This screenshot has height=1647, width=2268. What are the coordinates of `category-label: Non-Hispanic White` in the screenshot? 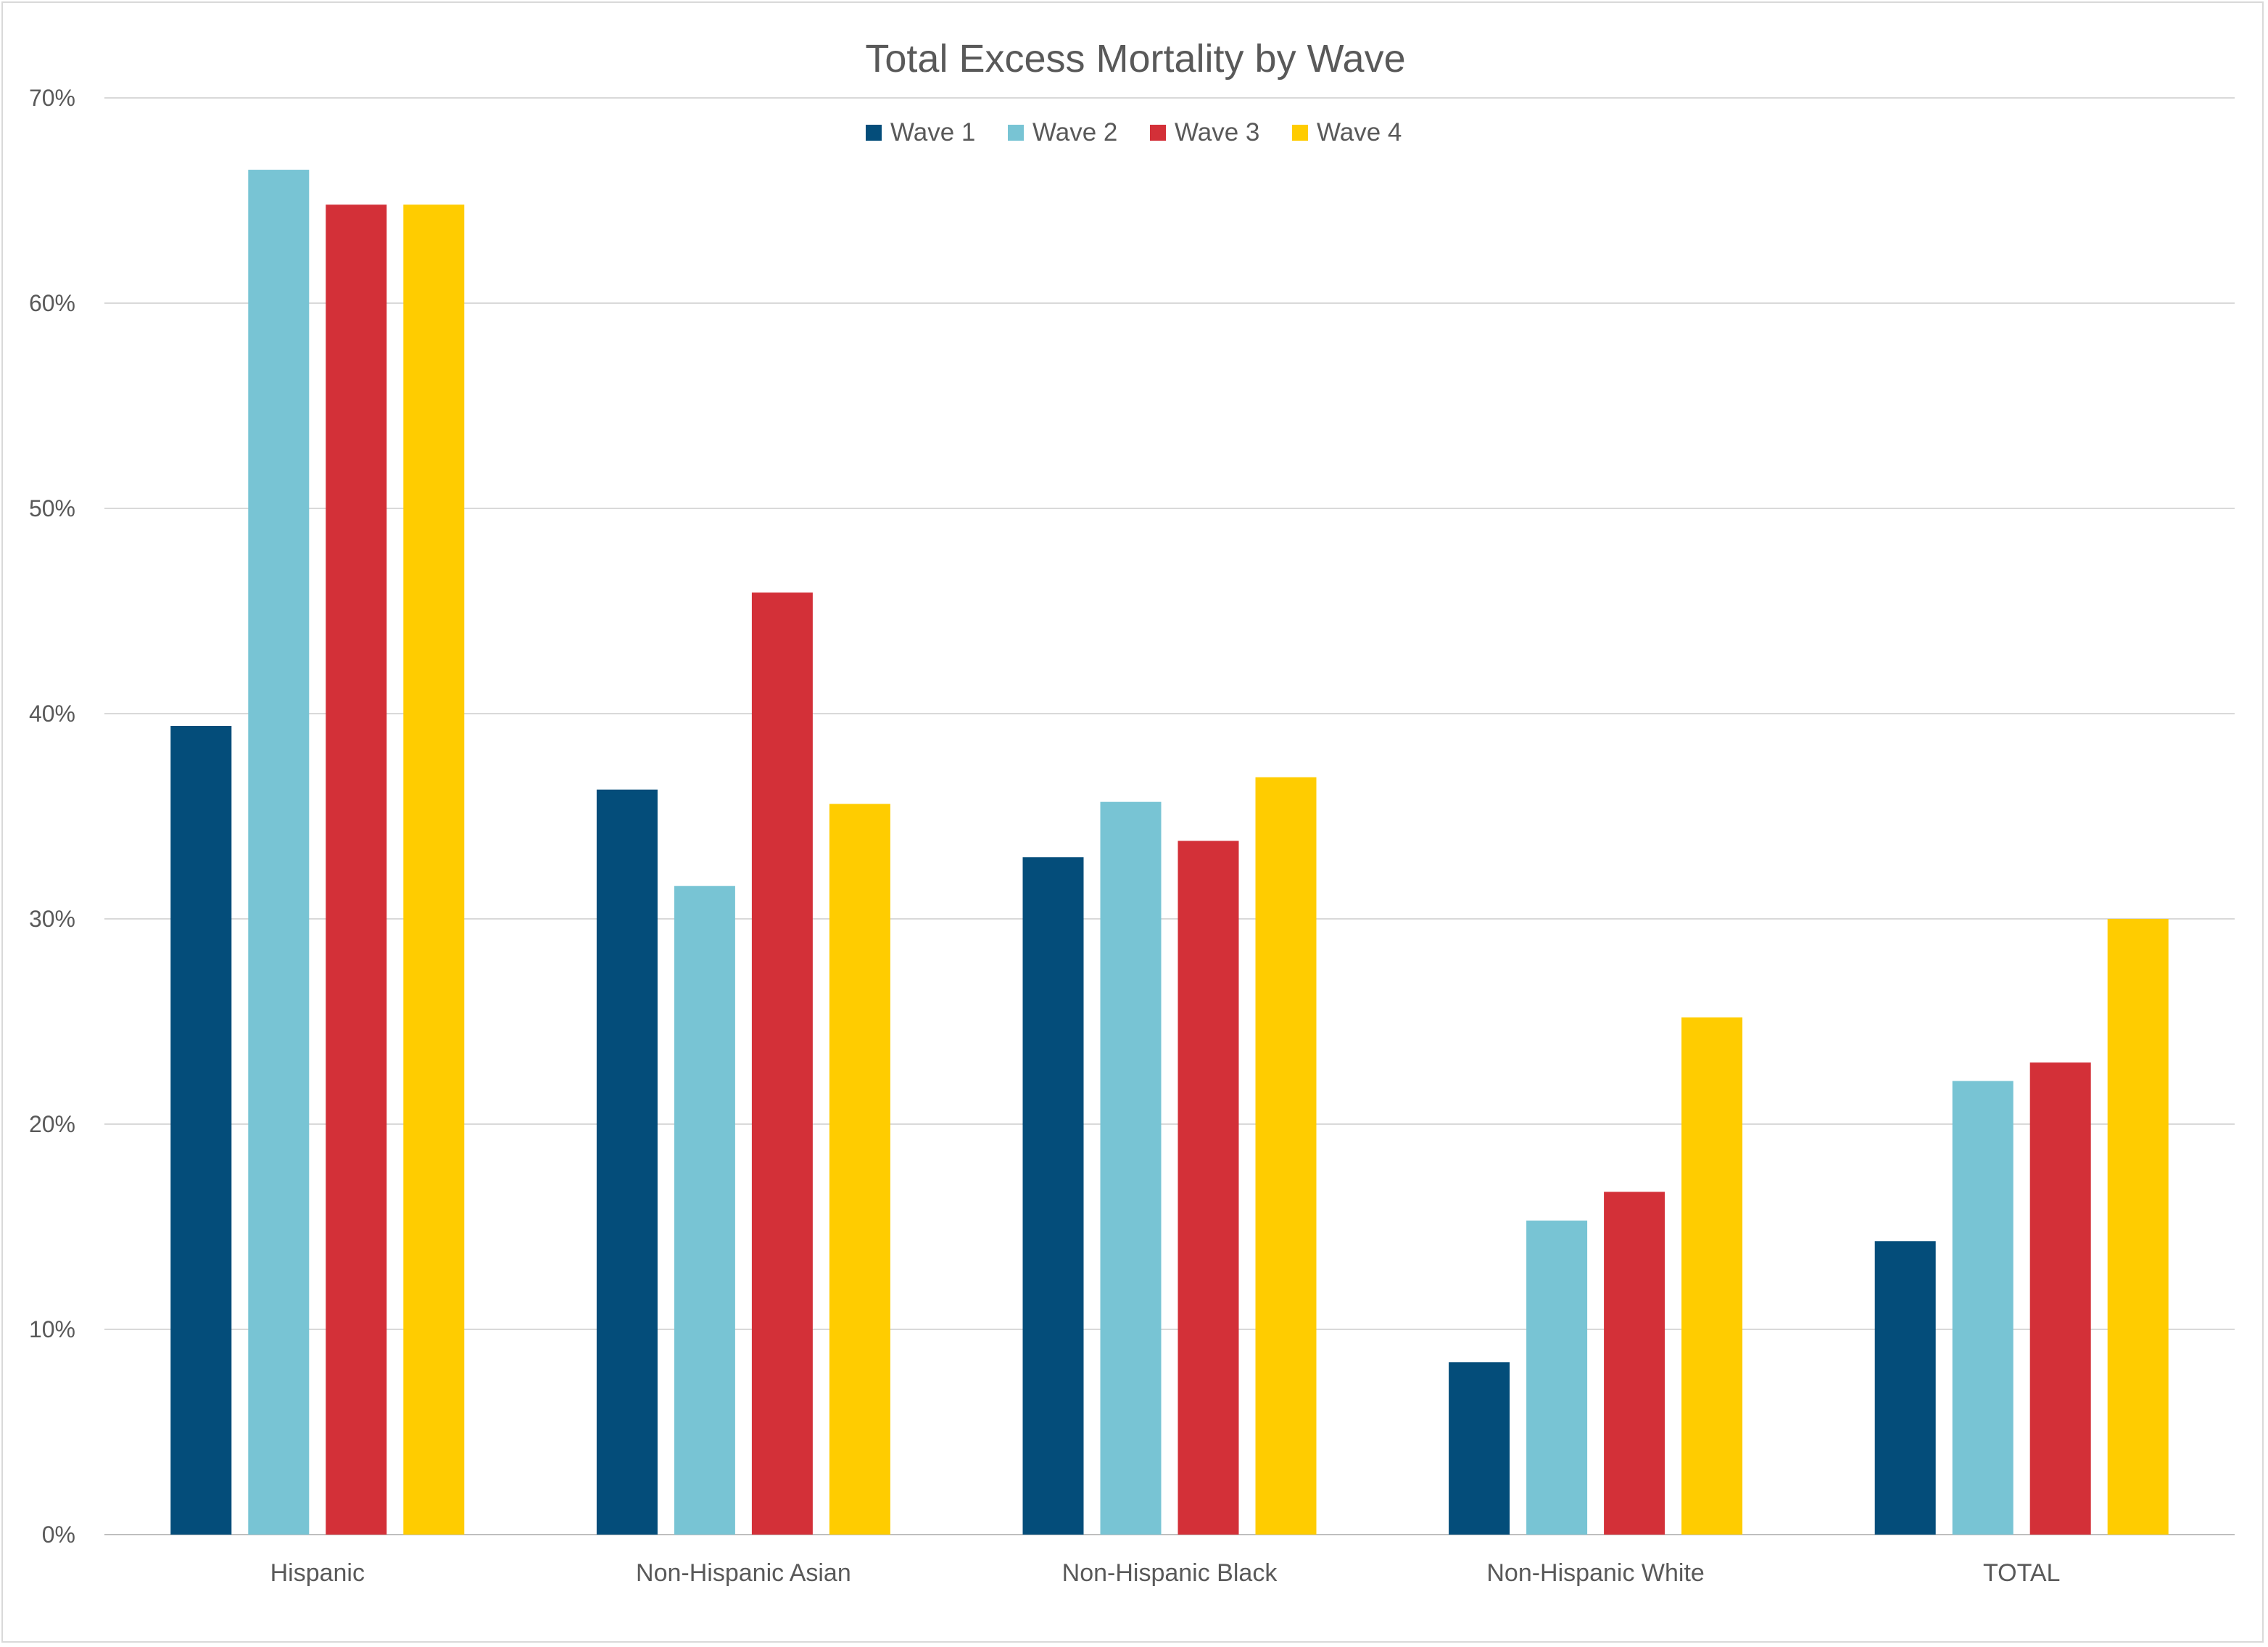 It's located at (1595, 1573).